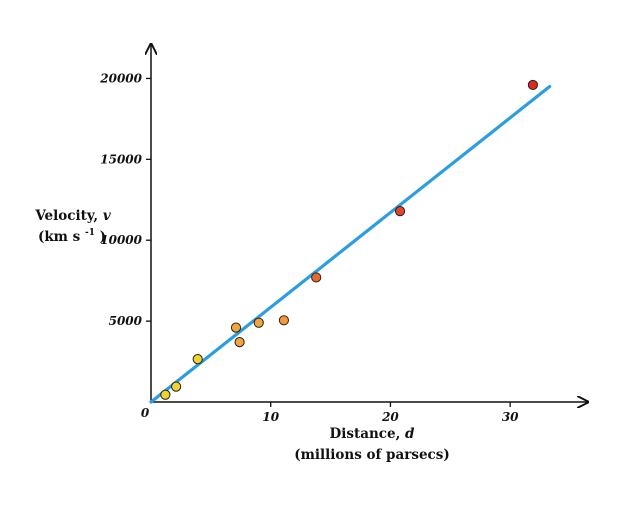 This screenshot has height=510, width=624. Describe the element at coordinates (126, 321) in the screenshot. I see `y-tick-label-5000: 5000` at that location.